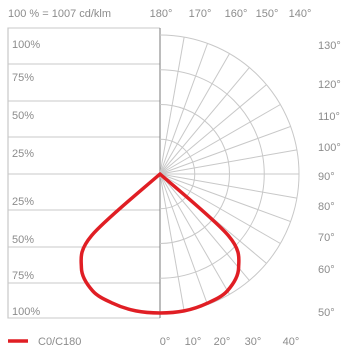 This screenshot has width=345, height=349. Describe the element at coordinates (23, 78) in the screenshot. I see `radial-label-75-top: 75%` at that location.